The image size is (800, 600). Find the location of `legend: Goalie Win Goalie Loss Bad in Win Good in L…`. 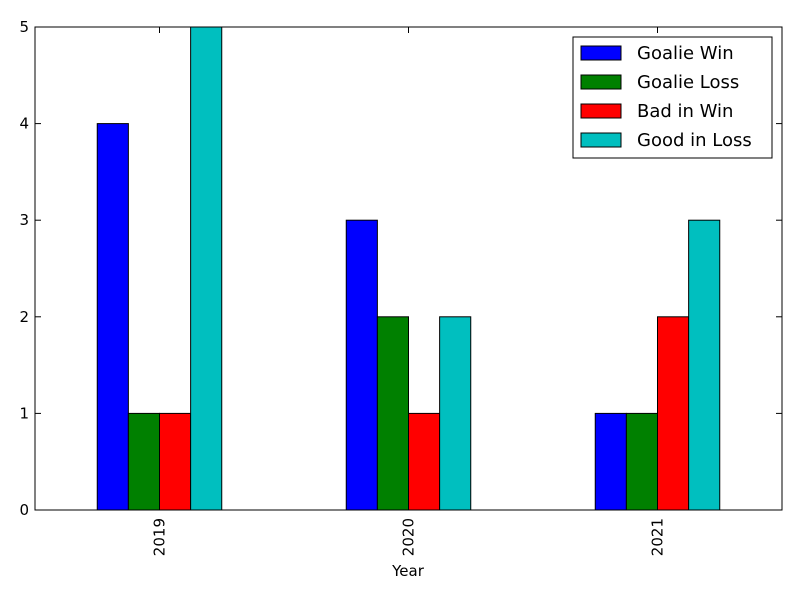

legend: Goalie Win Goalie Loss Bad in Win Good in L… is located at coordinates (672, 97).